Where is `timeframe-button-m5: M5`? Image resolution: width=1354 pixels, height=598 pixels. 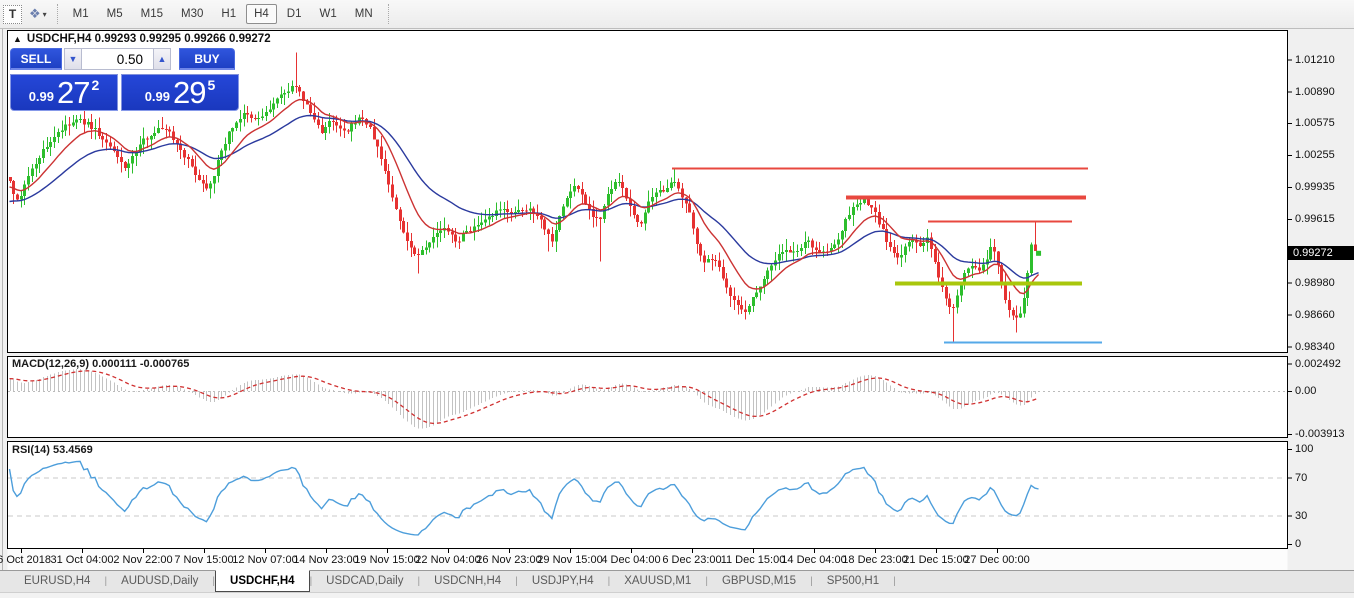
timeframe-button-m5: M5 is located at coordinates (114, 14).